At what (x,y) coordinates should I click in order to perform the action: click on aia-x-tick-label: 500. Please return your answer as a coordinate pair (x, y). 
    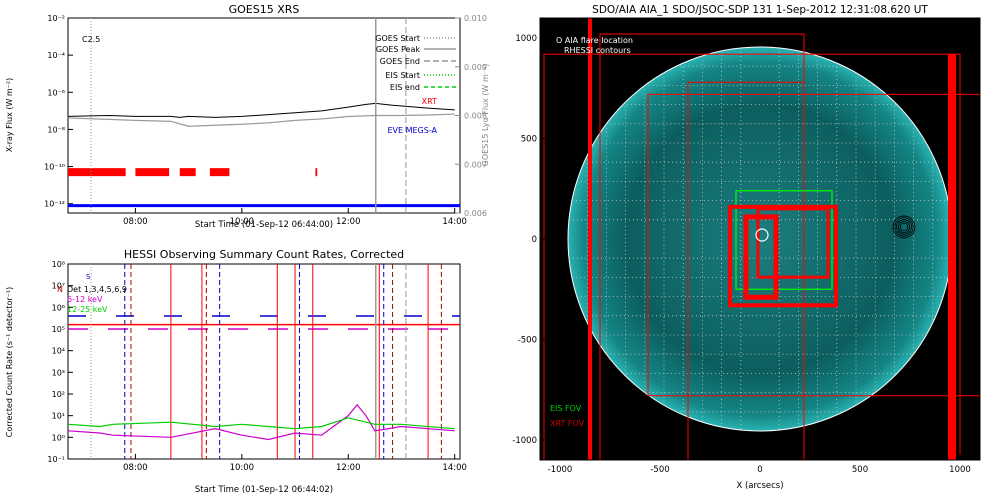
    Looking at the image, I should click on (860, 470).